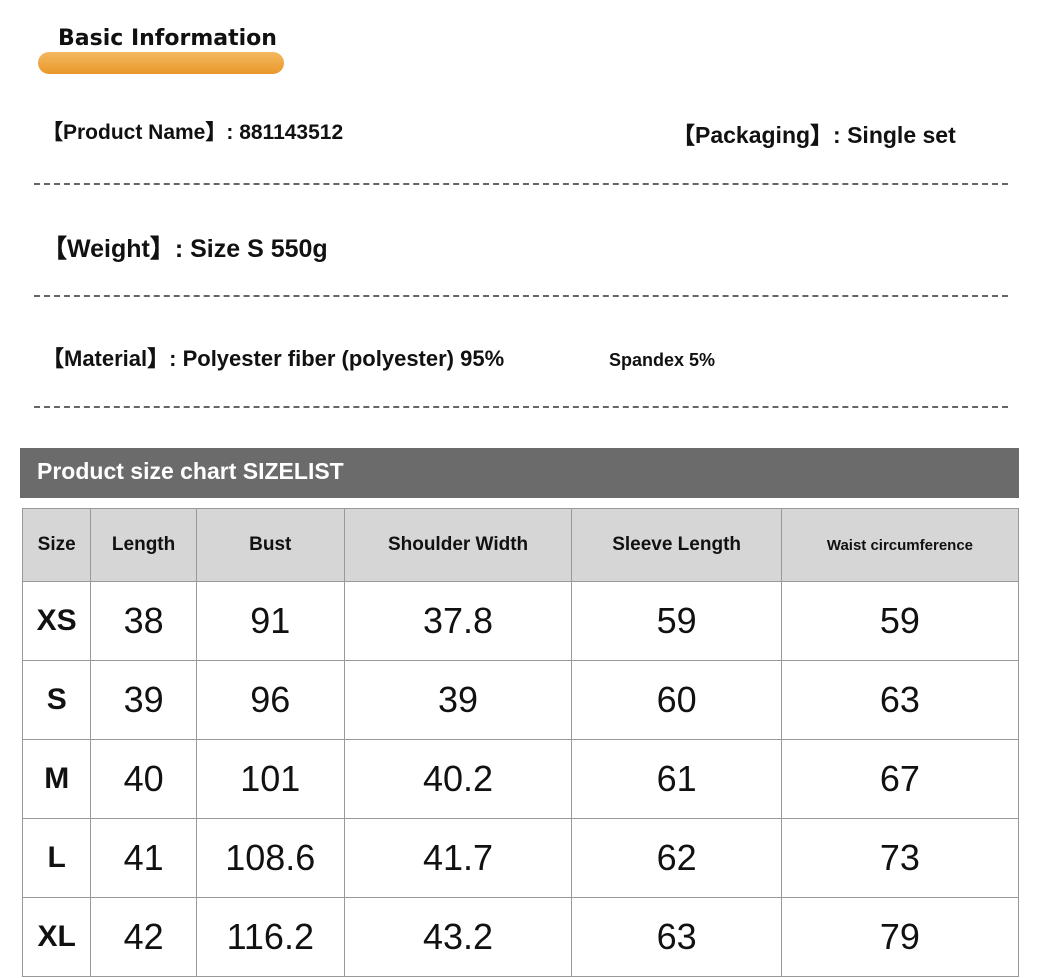 The width and height of the screenshot is (1040, 978). Describe the element at coordinates (143, 858) in the screenshot. I see `table-cell: 41` at that location.